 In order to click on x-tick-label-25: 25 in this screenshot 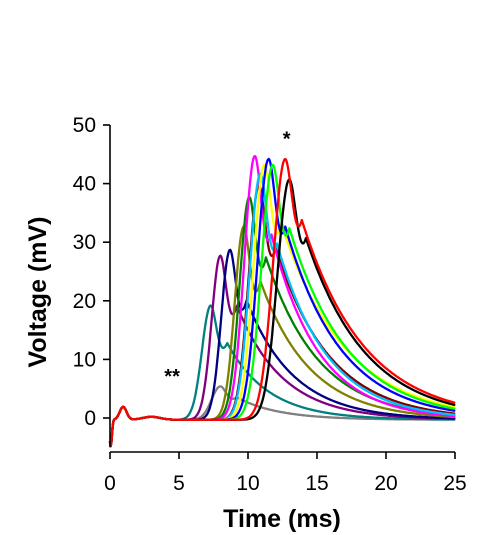, I will do `click(454, 483)`.